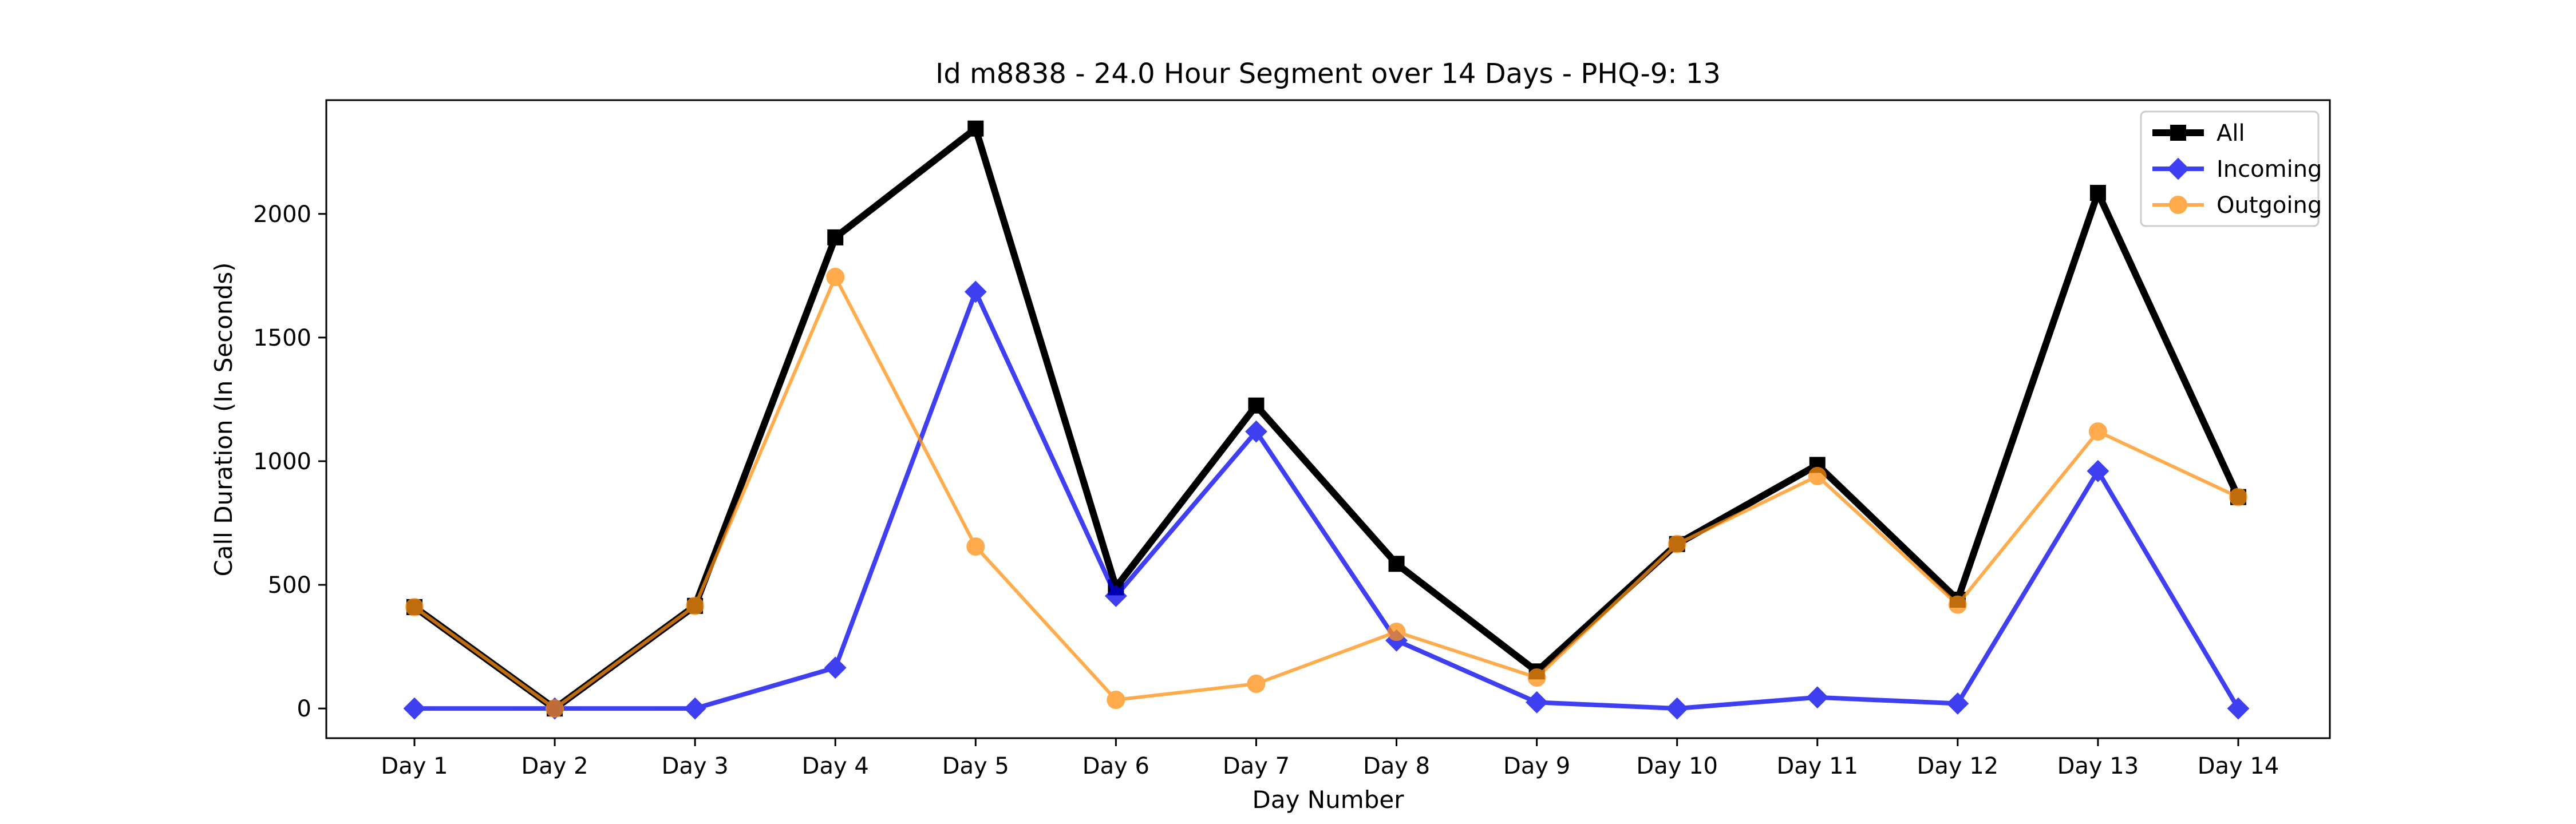 This screenshot has height=824, width=2576. What do you see at coordinates (224, 419) in the screenshot?
I see `y-axis-label: Call Duration (In Seconds)` at bounding box center [224, 419].